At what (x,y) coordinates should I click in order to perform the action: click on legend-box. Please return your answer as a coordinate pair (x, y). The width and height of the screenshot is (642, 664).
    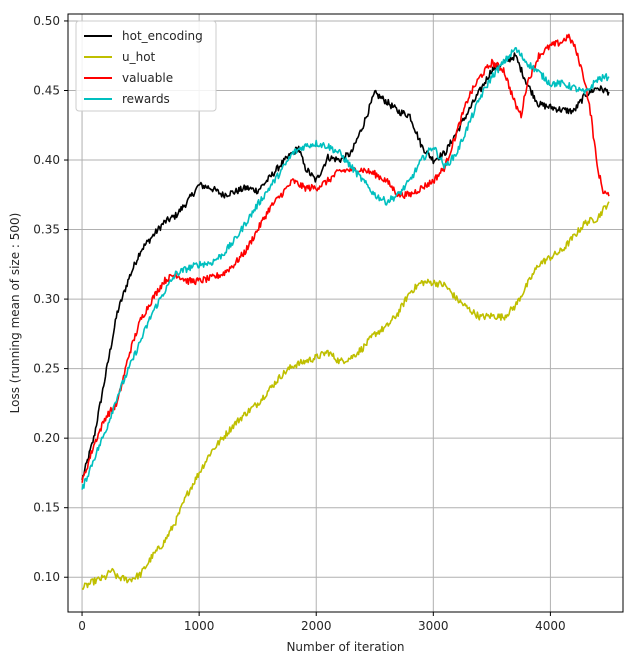
    Looking at the image, I should click on (146, 66).